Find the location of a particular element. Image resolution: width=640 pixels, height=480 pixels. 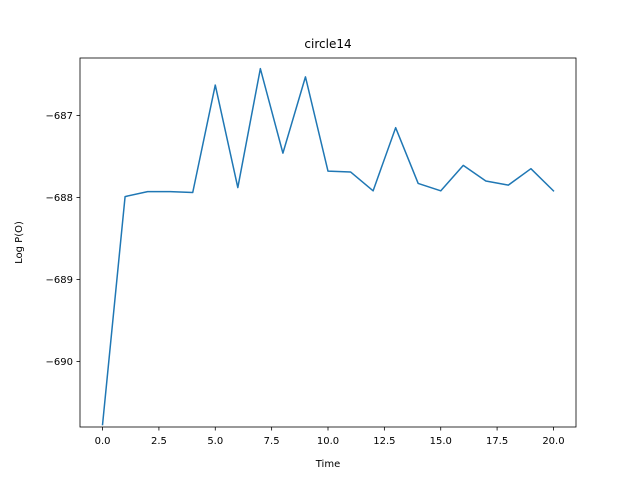

x-tick-label: 2.5 is located at coordinates (159, 441).